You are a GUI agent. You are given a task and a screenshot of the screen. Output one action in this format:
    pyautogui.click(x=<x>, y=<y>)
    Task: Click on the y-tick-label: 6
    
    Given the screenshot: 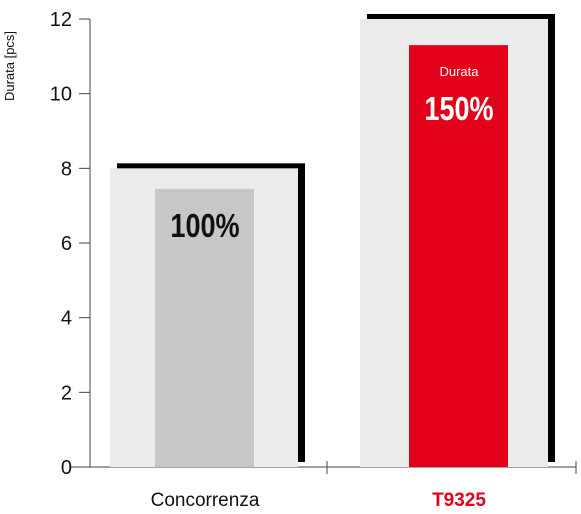 What is the action you would take?
    pyautogui.click(x=66, y=244)
    